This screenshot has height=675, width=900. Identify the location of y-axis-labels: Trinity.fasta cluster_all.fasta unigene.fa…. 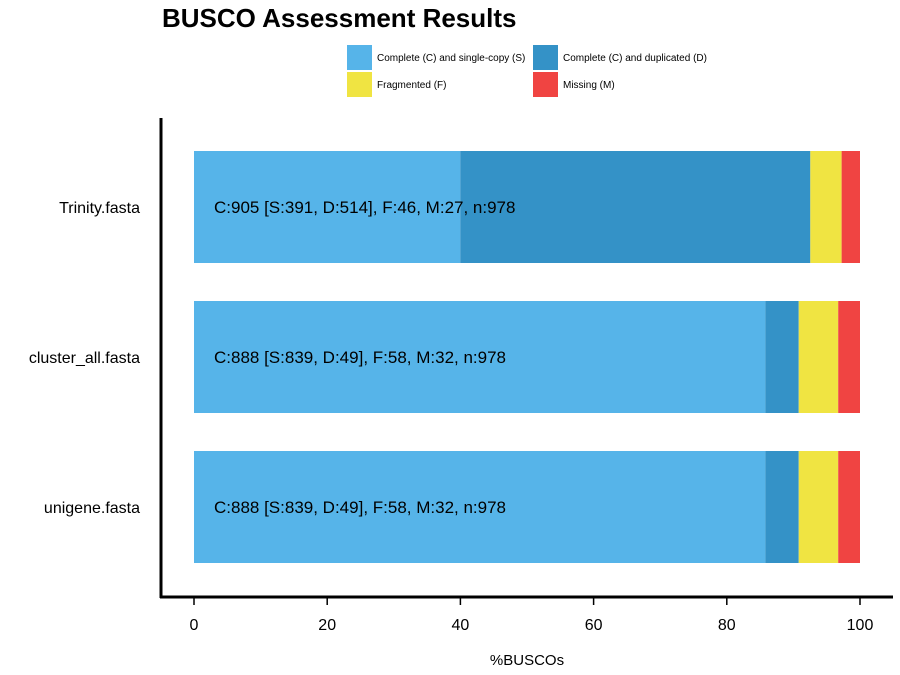
(84, 358).